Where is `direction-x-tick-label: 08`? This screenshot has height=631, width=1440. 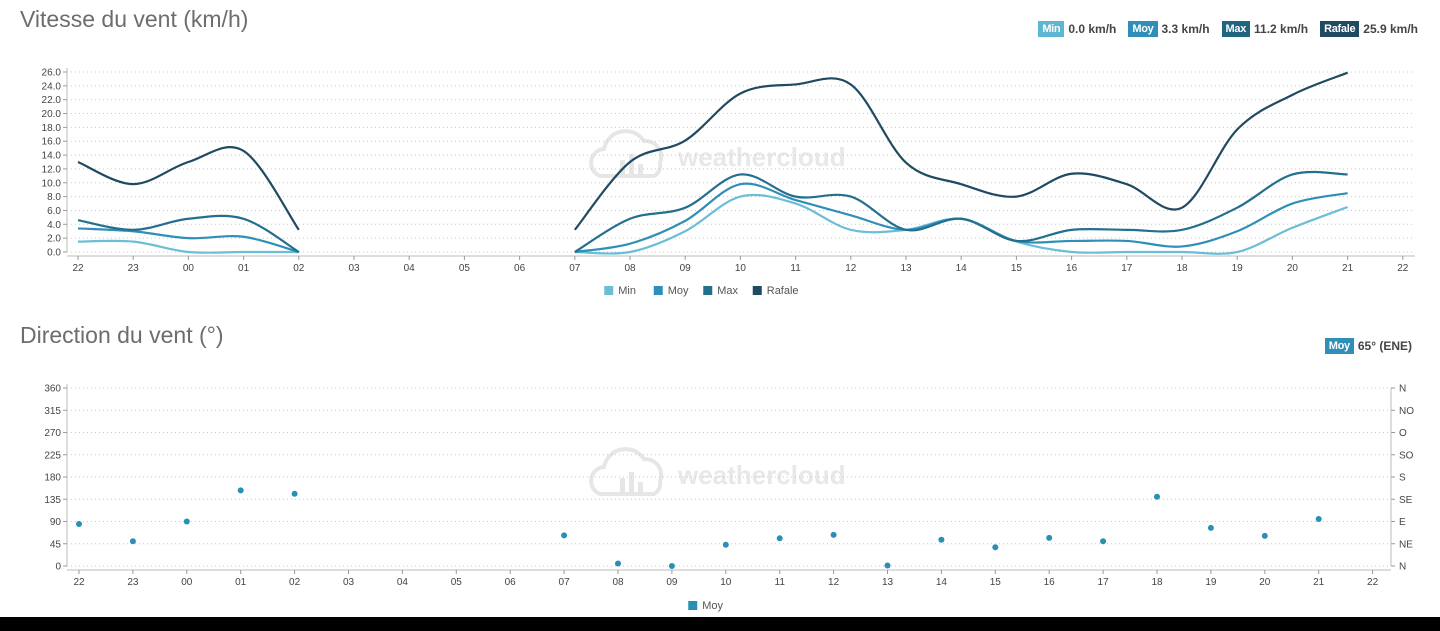 direction-x-tick-label: 08 is located at coordinates (618, 582).